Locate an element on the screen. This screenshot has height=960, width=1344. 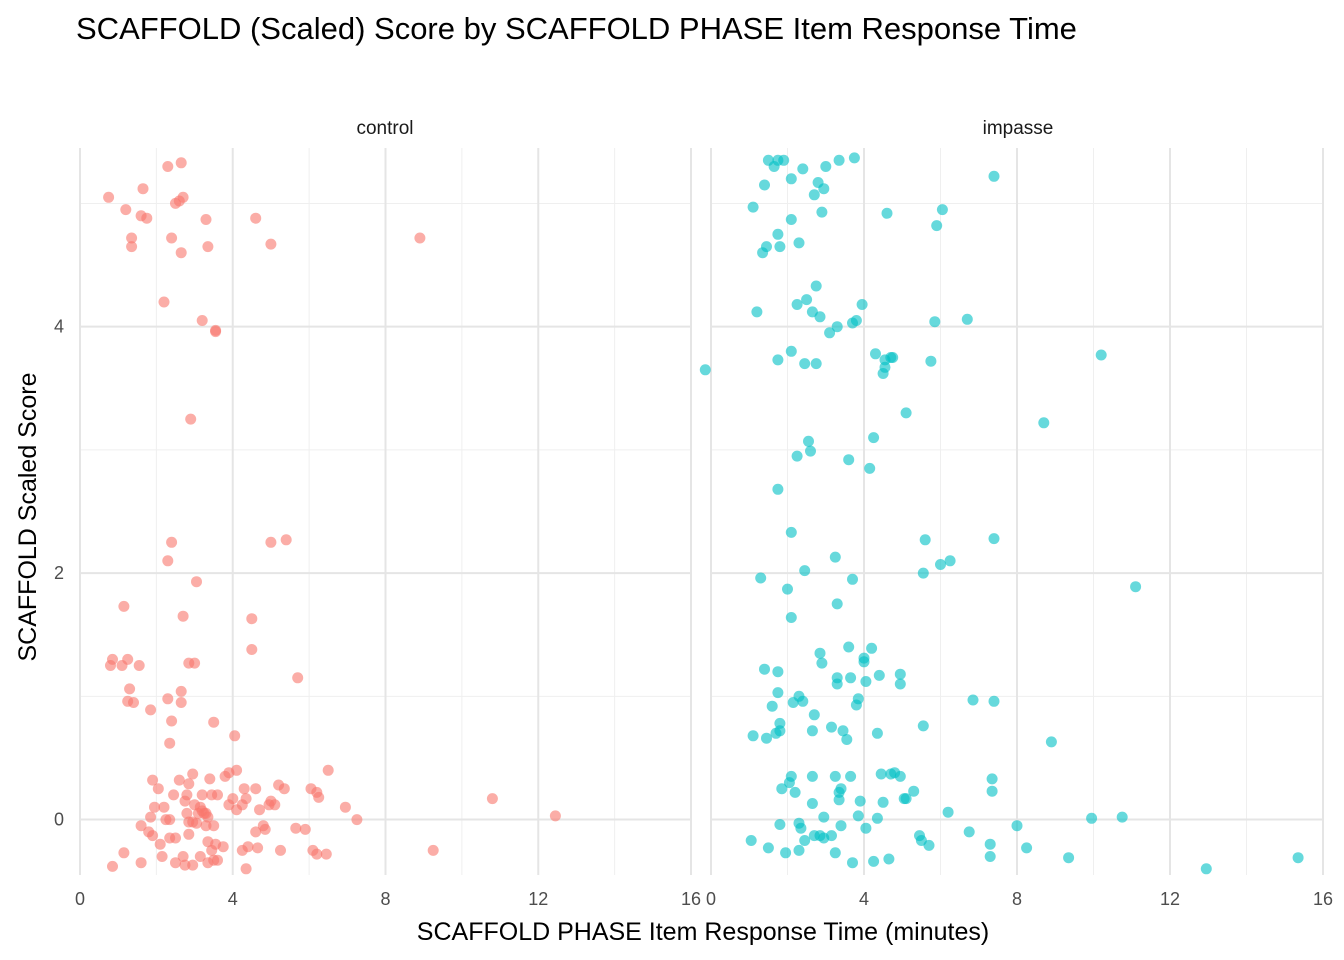
y-axis-ticks: 0 2 4 is located at coordinates (59, 573).